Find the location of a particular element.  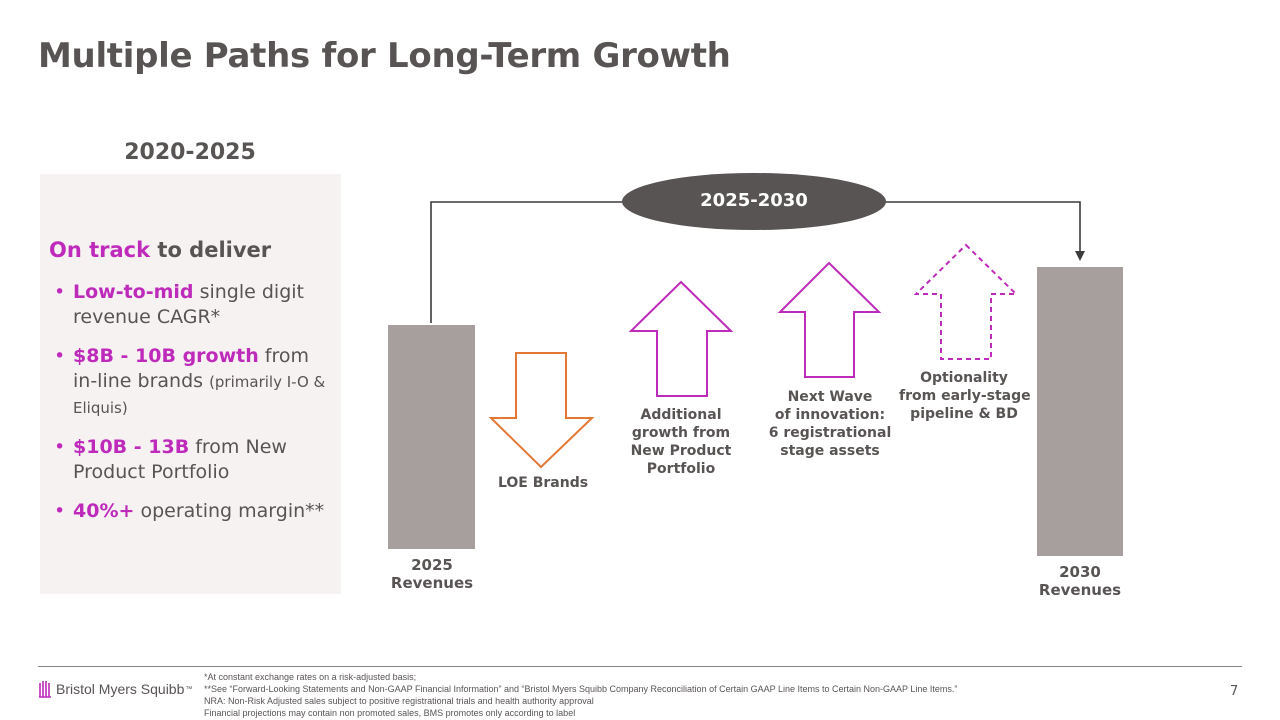

arrow-label-line: LOE Brands is located at coordinates (543, 483).